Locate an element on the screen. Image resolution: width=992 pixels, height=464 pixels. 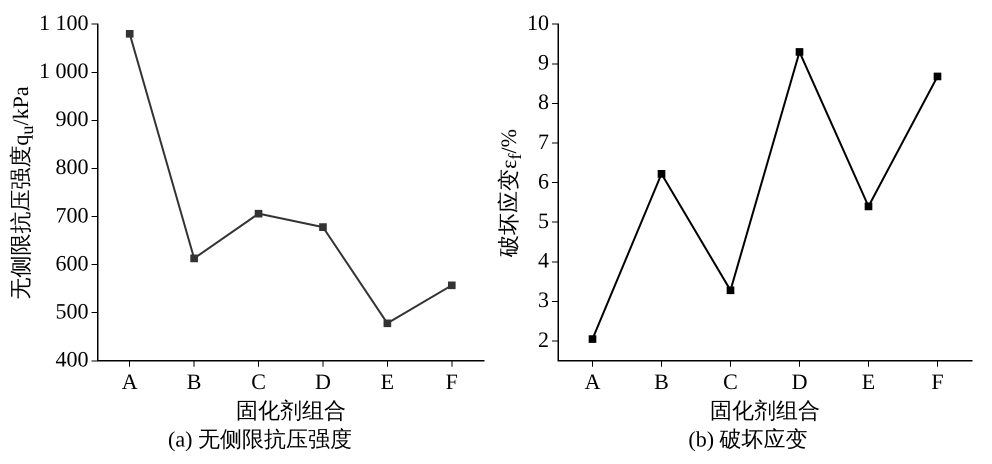
y-tick-label: 8 is located at coordinates (543, 101).